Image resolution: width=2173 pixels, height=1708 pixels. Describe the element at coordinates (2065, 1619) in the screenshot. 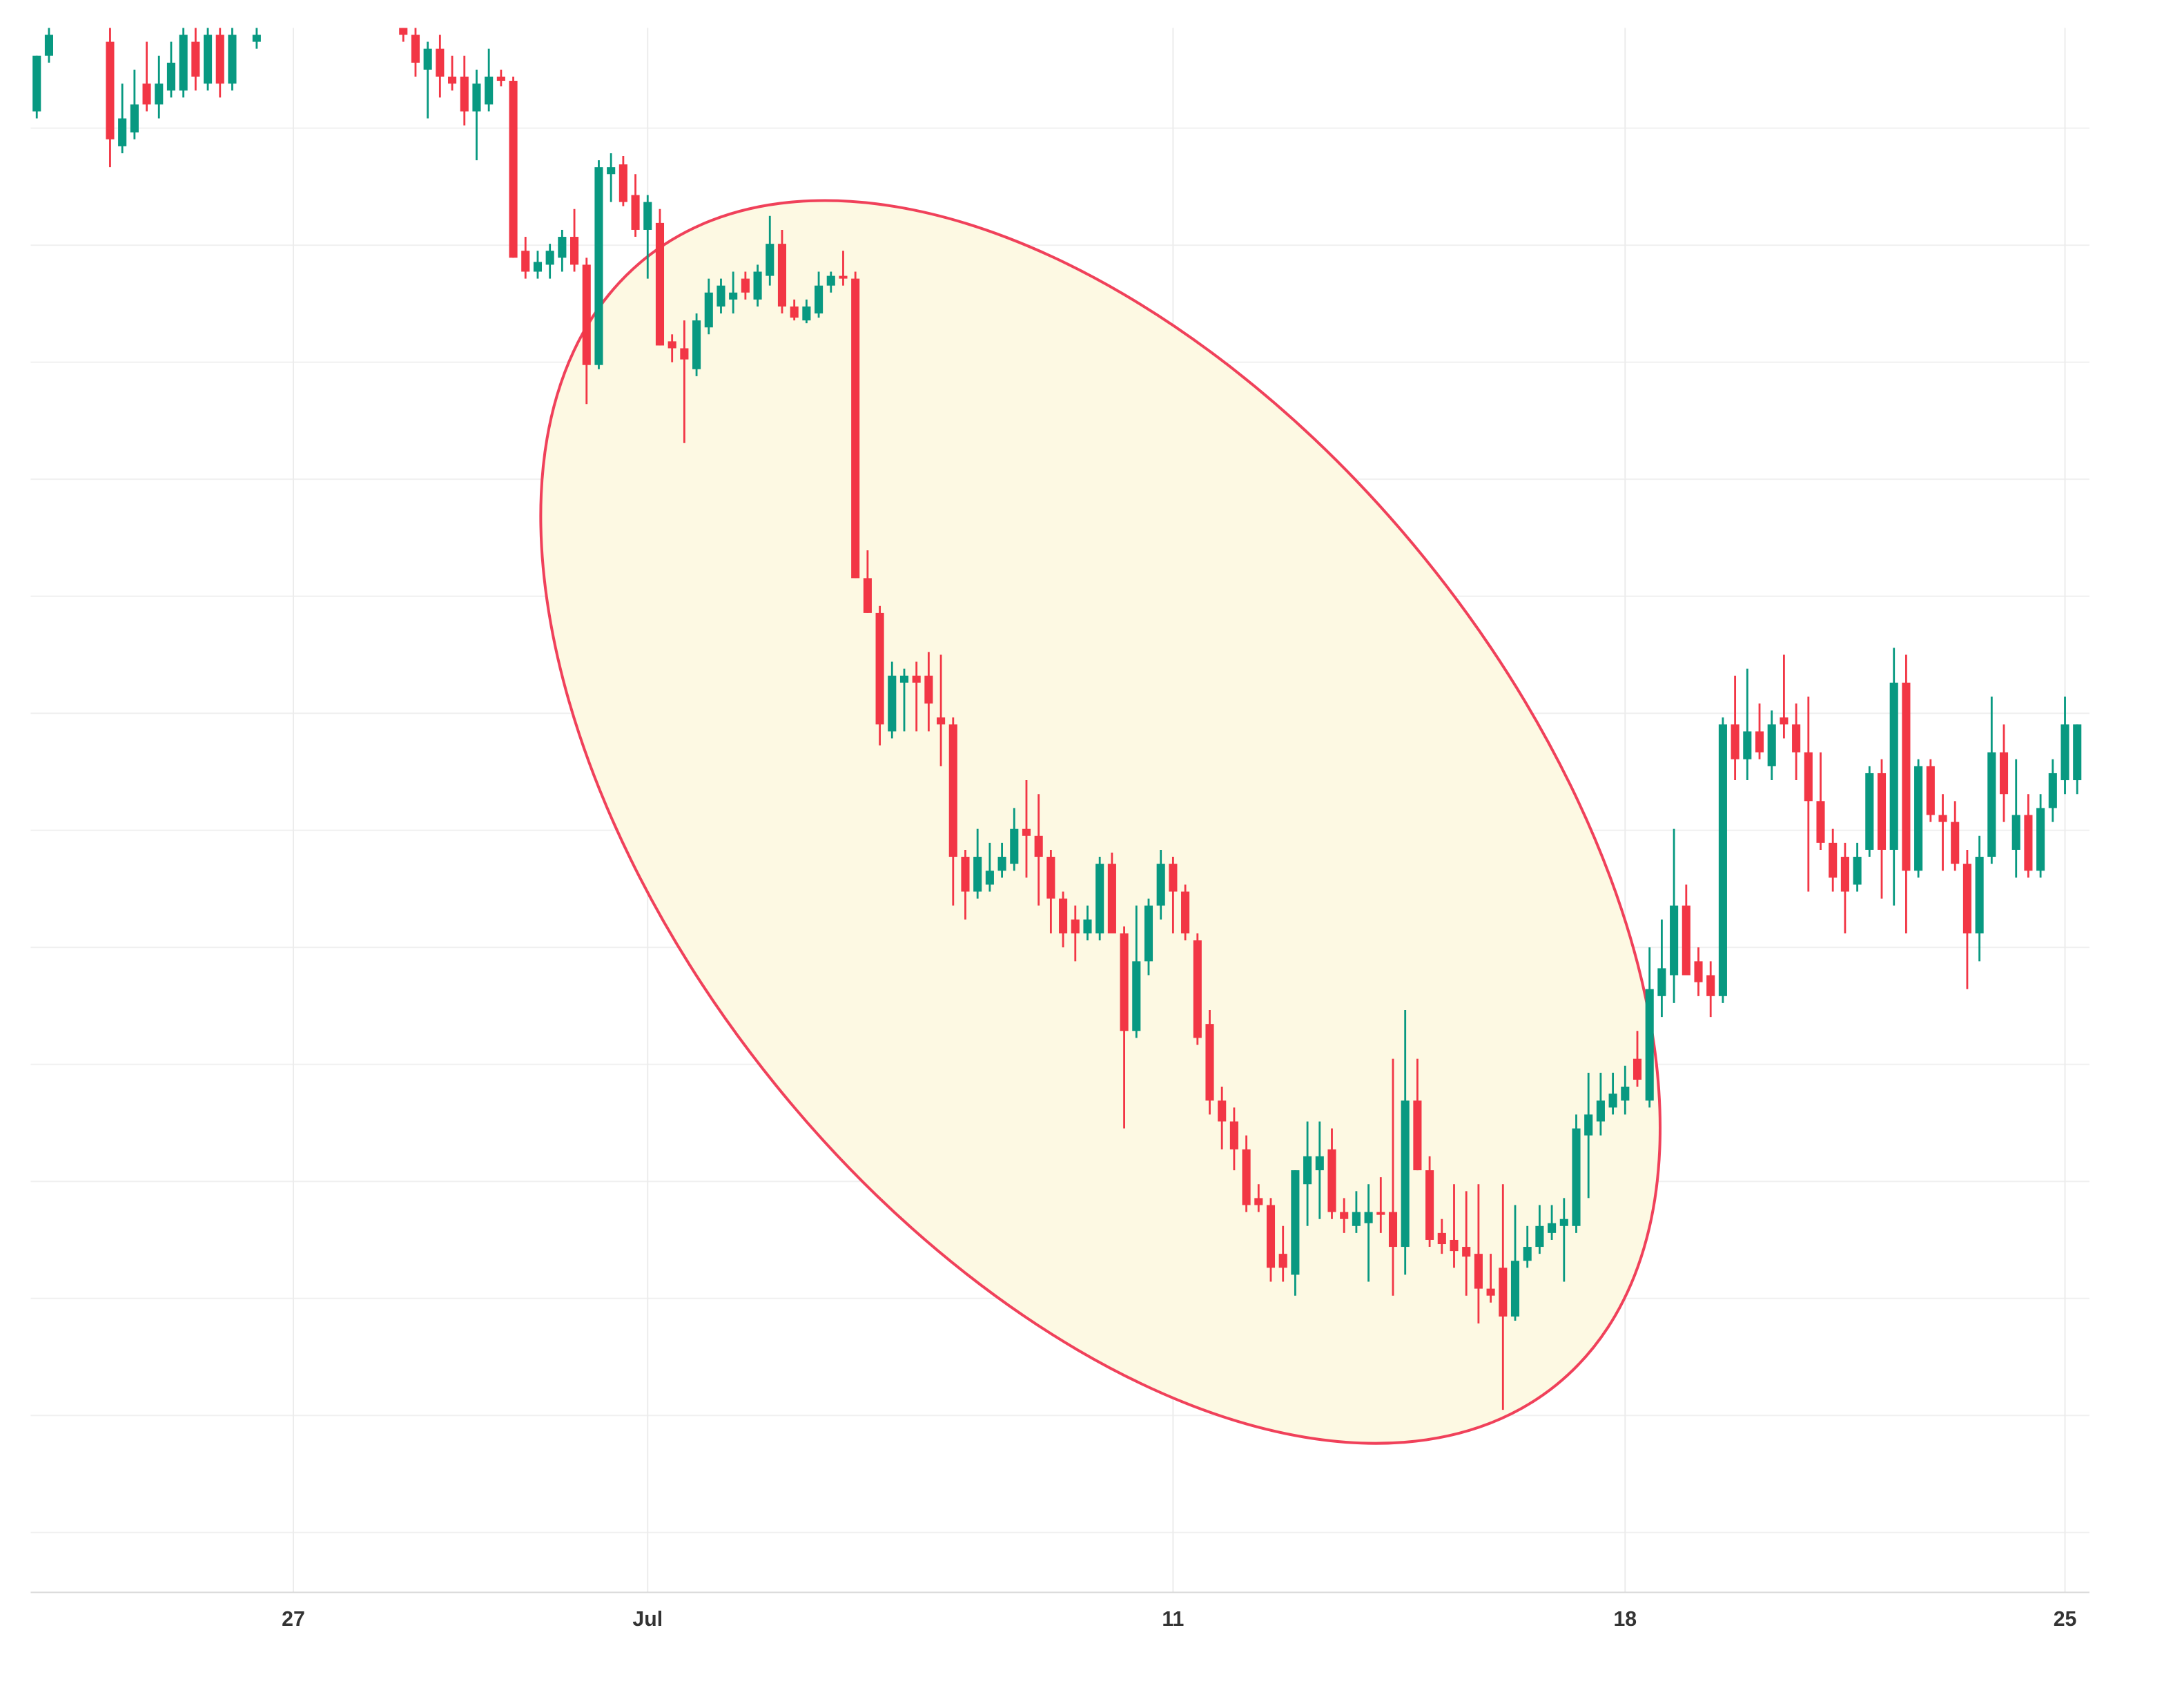

I see `x-tick-label: 25` at that location.